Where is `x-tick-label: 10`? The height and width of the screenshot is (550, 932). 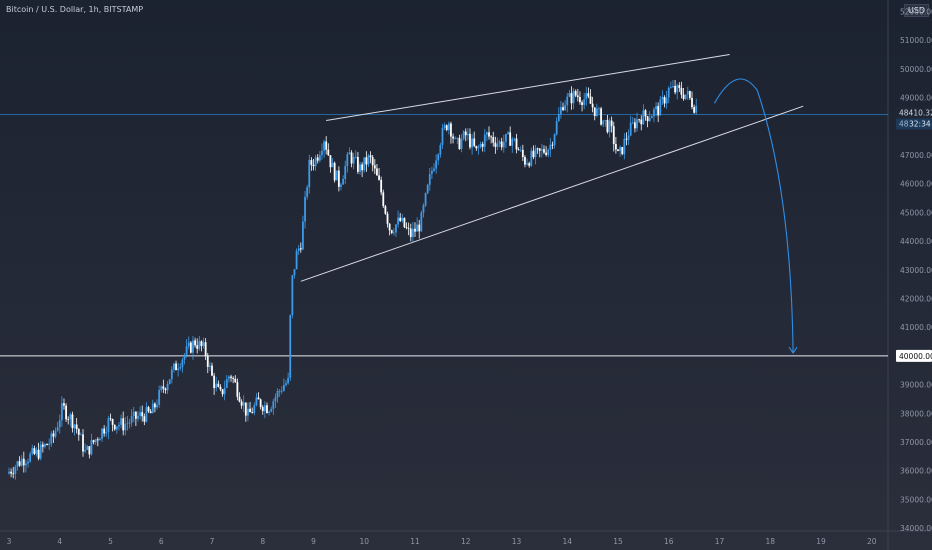
x-tick-label: 10 is located at coordinates (364, 541).